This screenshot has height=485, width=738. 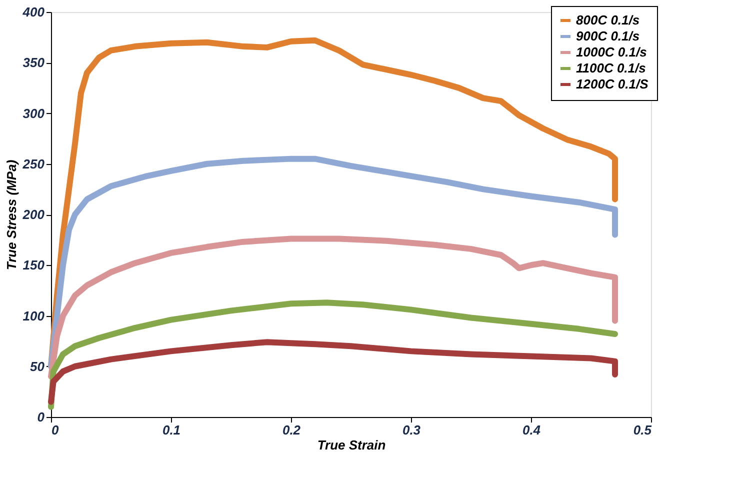 I want to click on y-tick-label: 100, so click(x=34, y=316).